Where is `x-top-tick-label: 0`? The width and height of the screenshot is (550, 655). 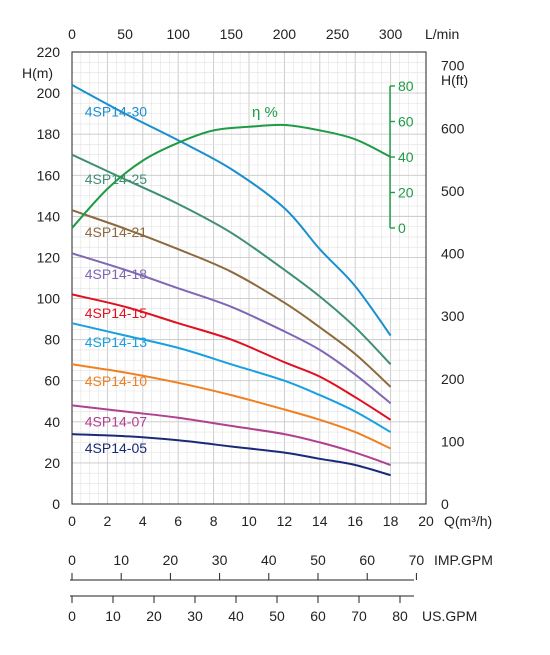 x-top-tick-label: 0 is located at coordinates (72, 34).